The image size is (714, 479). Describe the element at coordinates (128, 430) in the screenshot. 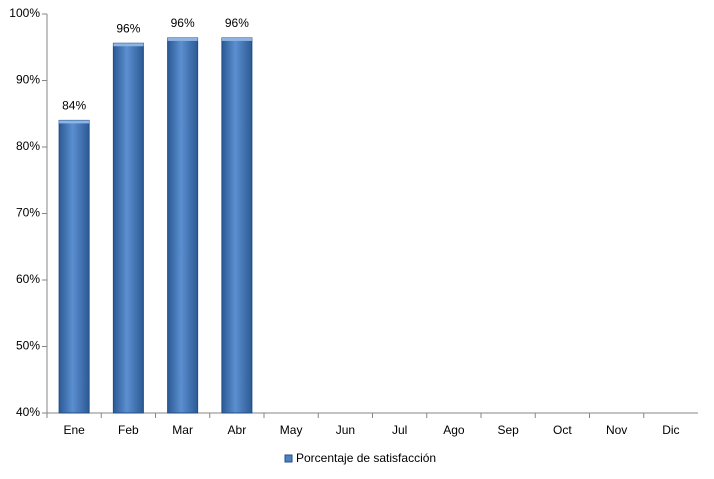

I see `x-tick-label: Feb` at that location.